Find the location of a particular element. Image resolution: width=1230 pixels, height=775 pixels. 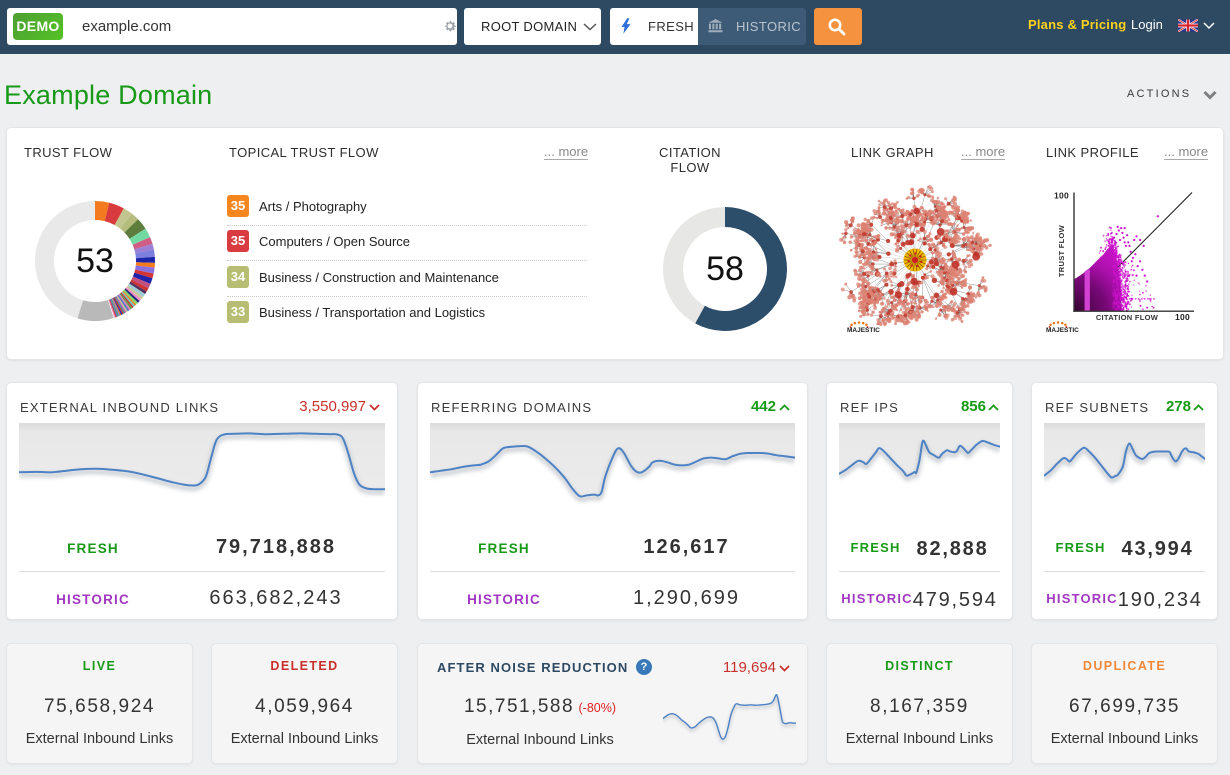

svg-text: TRUST FLOW is located at coordinates (1061, 250).